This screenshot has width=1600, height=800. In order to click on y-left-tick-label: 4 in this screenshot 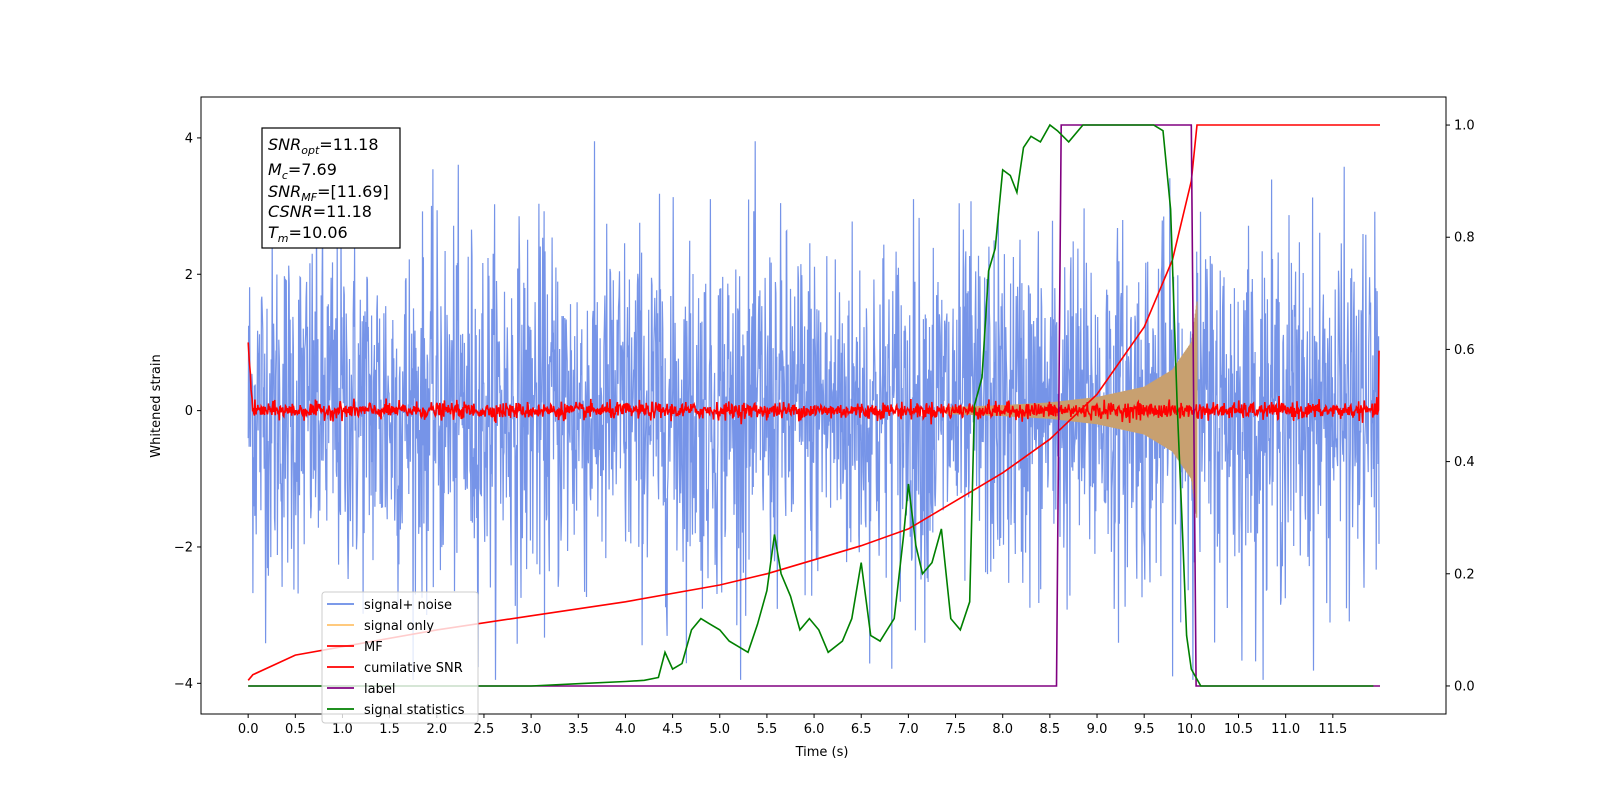, I will do `click(189, 138)`.